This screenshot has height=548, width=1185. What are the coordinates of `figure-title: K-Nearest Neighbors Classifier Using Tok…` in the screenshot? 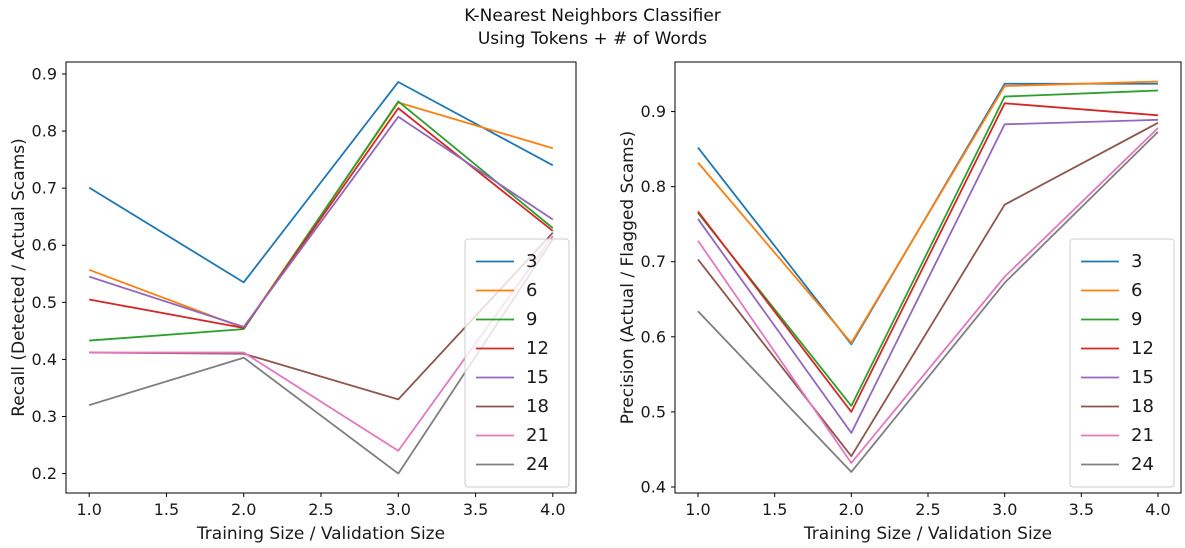 It's located at (592, 28).